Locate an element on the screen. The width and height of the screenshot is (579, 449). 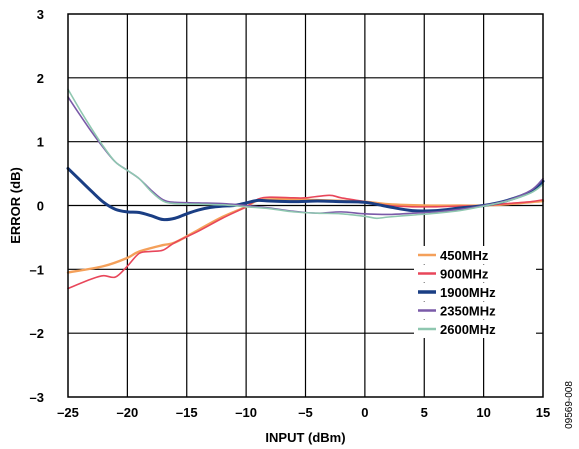
x-tick-label: –15 is located at coordinates (187, 412).